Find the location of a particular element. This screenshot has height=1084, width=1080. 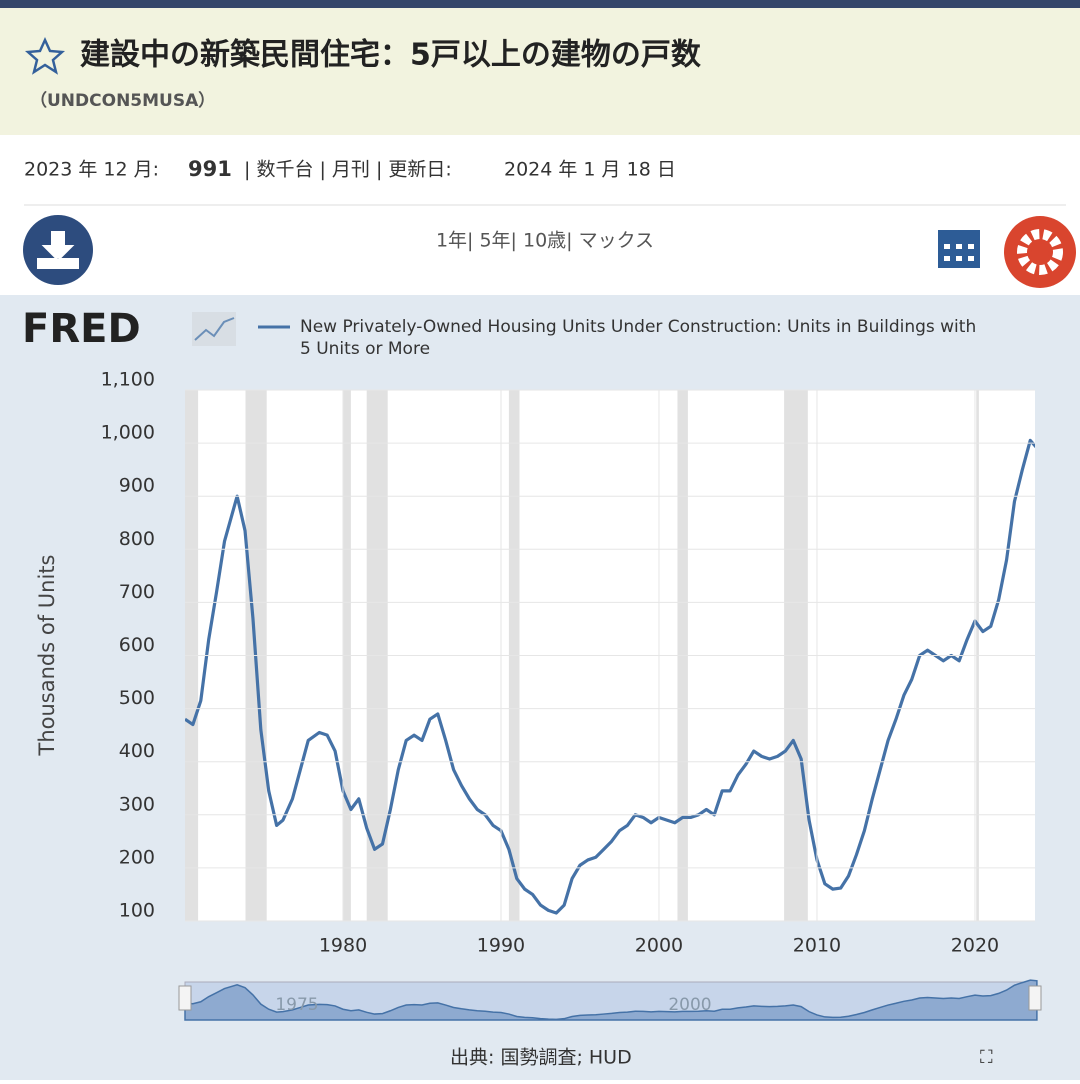

y-tick-label: 400 is located at coordinates (137, 751).